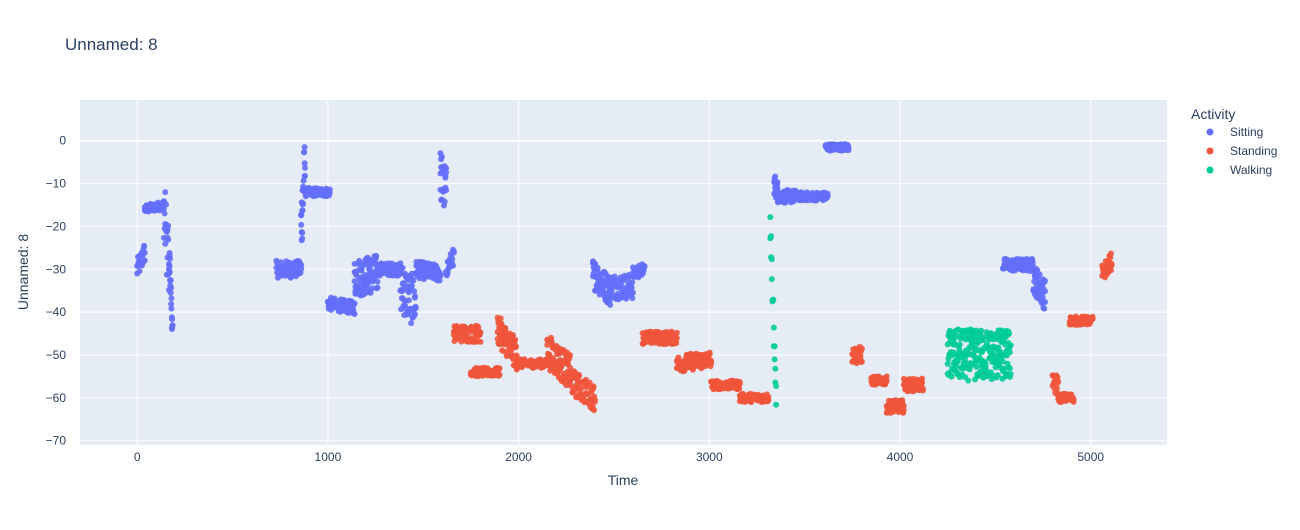  Describe the element at coordinates (1210, 151) in the screenshot. I see `legend-marker` at that location.